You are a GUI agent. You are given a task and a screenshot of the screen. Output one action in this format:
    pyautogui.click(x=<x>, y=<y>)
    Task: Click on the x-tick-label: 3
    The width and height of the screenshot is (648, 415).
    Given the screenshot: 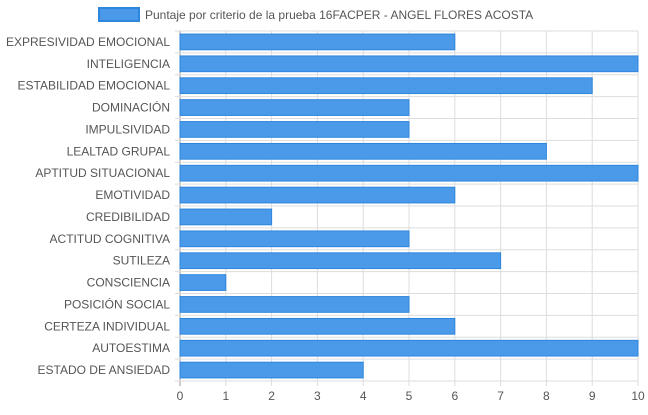 What is the action you would take?
    pyautogui.click(x=317, y=396)
    